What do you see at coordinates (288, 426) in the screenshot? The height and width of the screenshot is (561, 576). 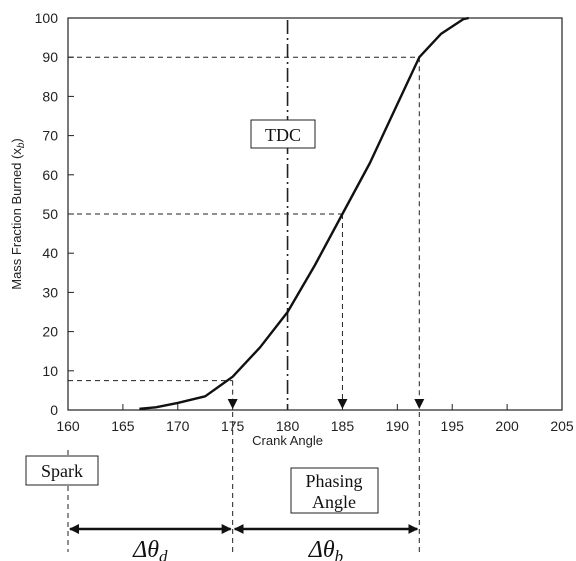 I see `x-tick-label: 180` at bounding box center [288, 426].